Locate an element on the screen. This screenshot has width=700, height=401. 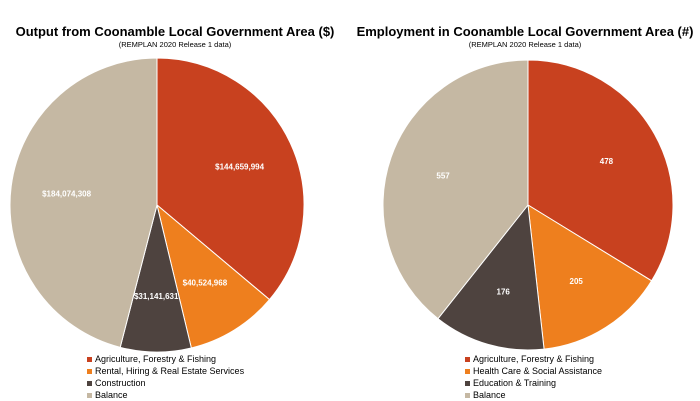
legend-item-education-training: Education & Training is located at coordinates (533, 383).